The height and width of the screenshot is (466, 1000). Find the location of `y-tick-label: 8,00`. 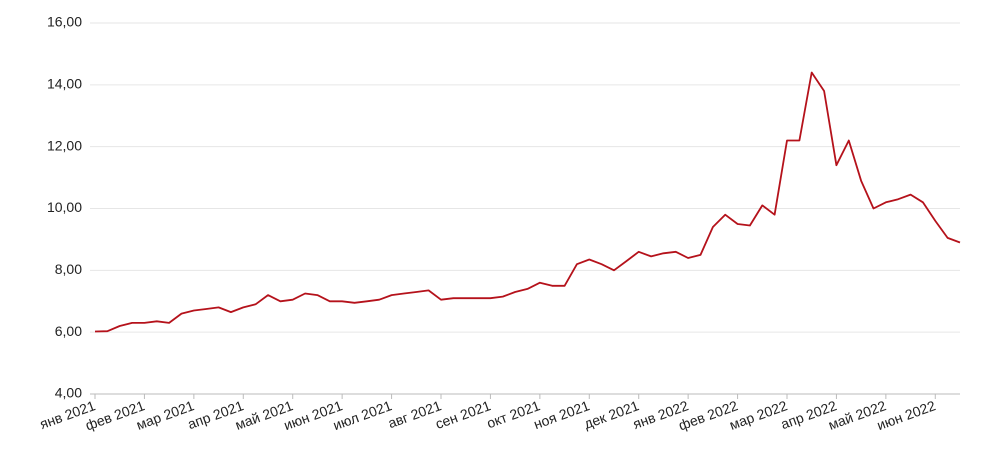

y-tick-label: 8,00 is located at coordinates (68, 269).